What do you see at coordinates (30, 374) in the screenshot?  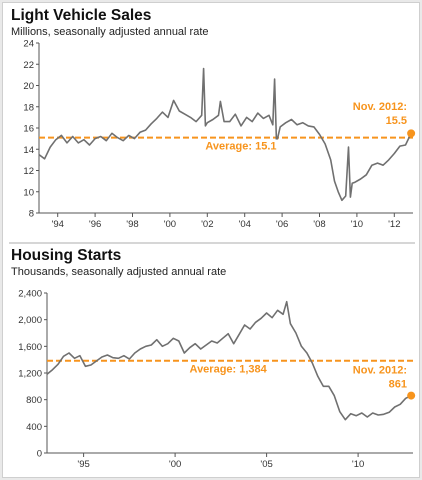 I see `y-tick-label: 1,200` at bounding box center [30, 374].